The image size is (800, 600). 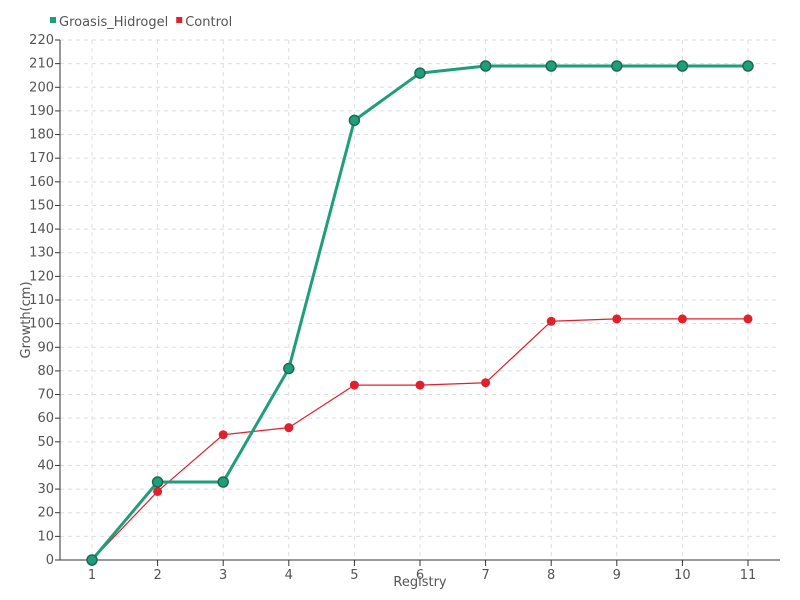 What do you see at coordinates (26, 319) in the screenshot?
I see `y-axis-title: Growth(cm)` at bounding box center [26, 319].